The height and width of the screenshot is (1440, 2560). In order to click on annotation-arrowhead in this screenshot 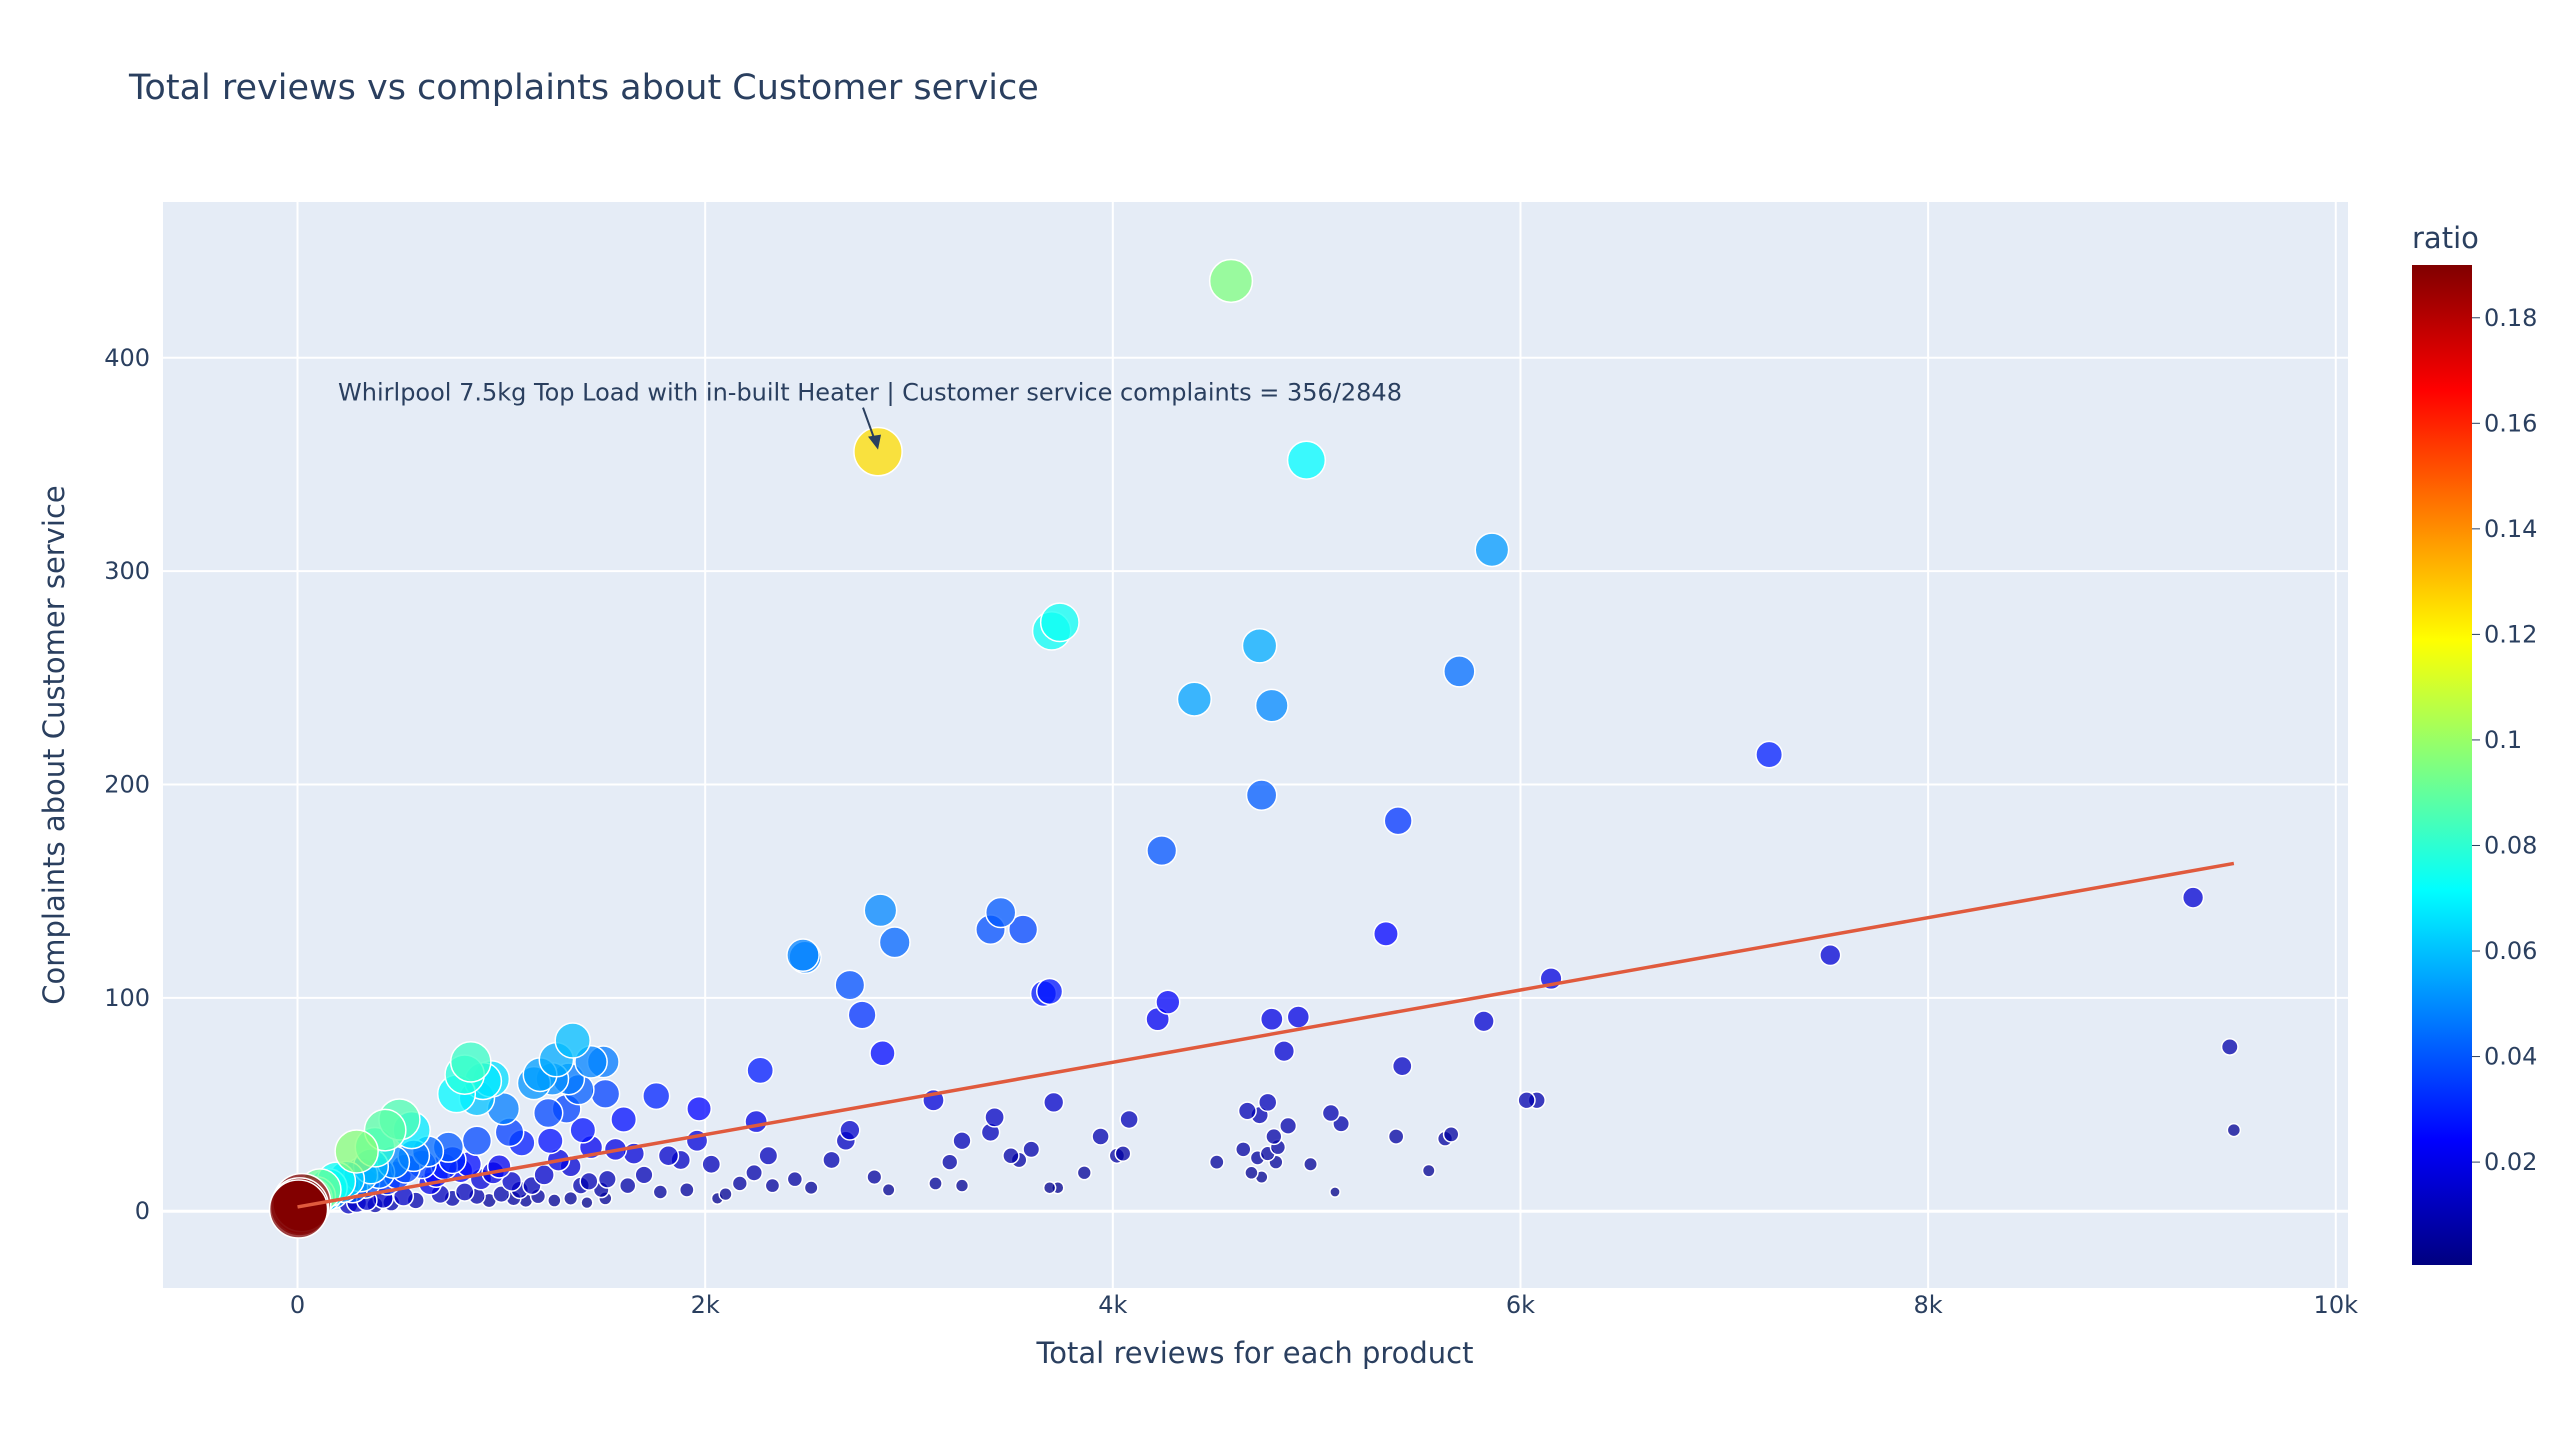, I will do `click(875, 442)`.